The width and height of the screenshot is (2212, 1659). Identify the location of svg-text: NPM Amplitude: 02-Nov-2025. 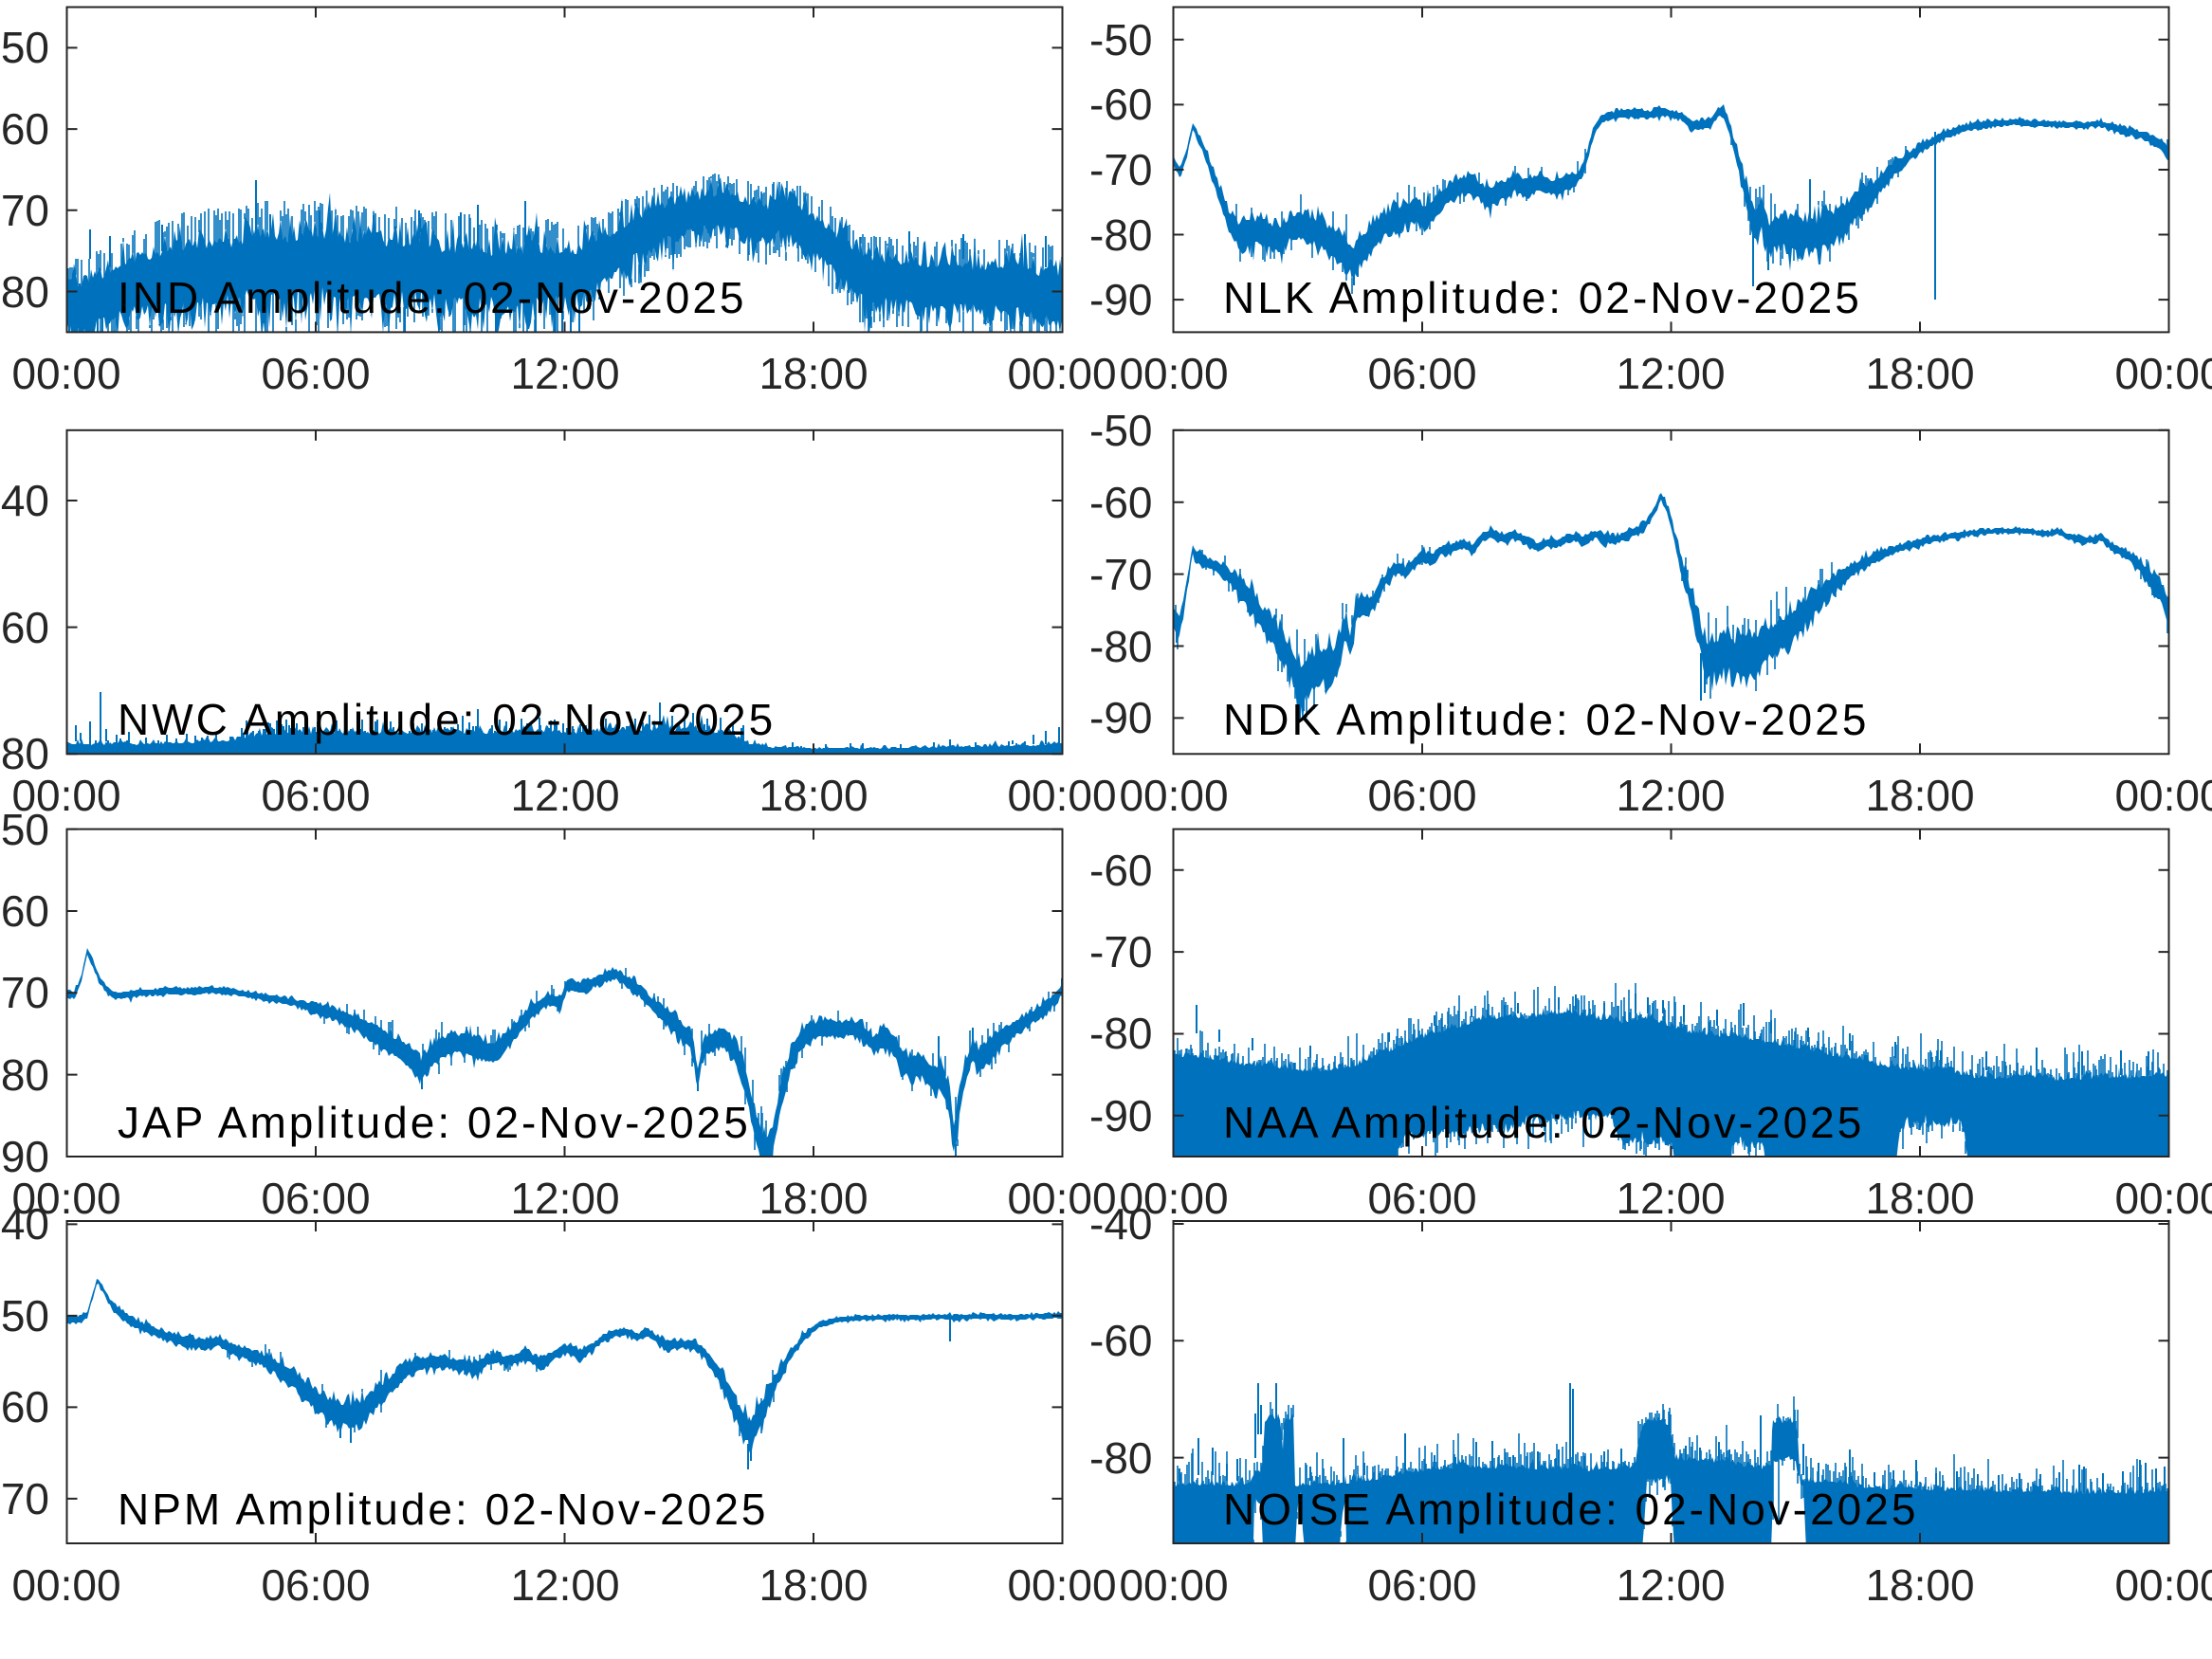
(443, 1509).